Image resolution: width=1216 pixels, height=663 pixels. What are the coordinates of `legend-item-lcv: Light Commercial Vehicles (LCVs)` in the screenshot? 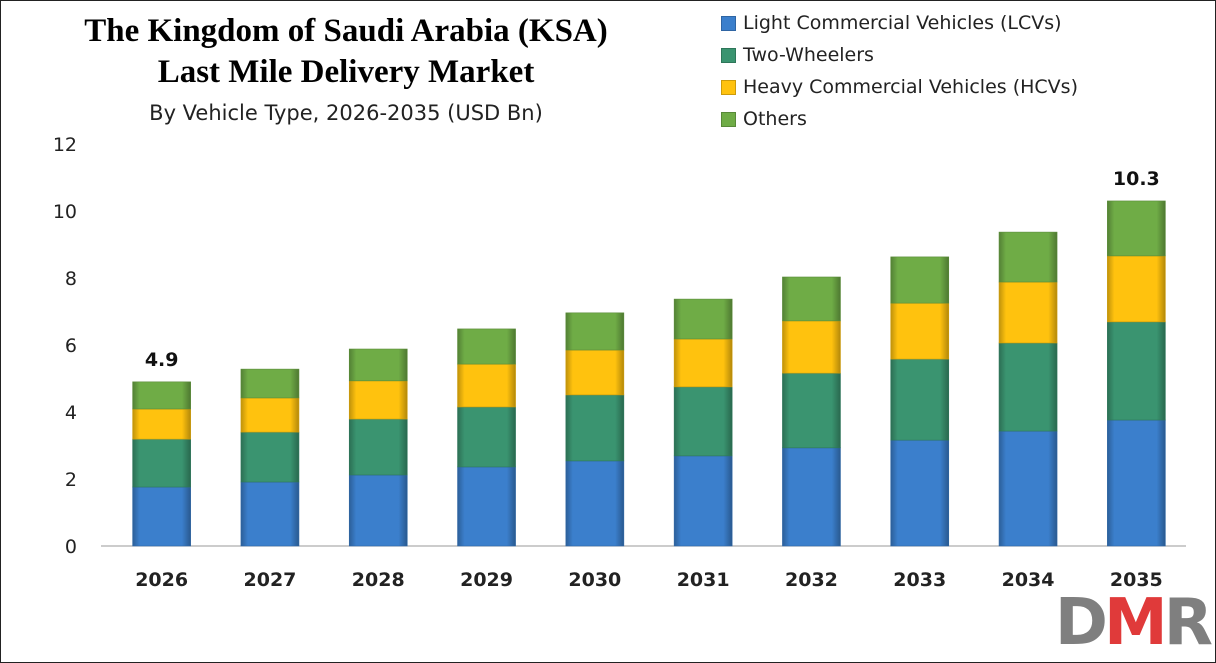 It's located at (899, 23).